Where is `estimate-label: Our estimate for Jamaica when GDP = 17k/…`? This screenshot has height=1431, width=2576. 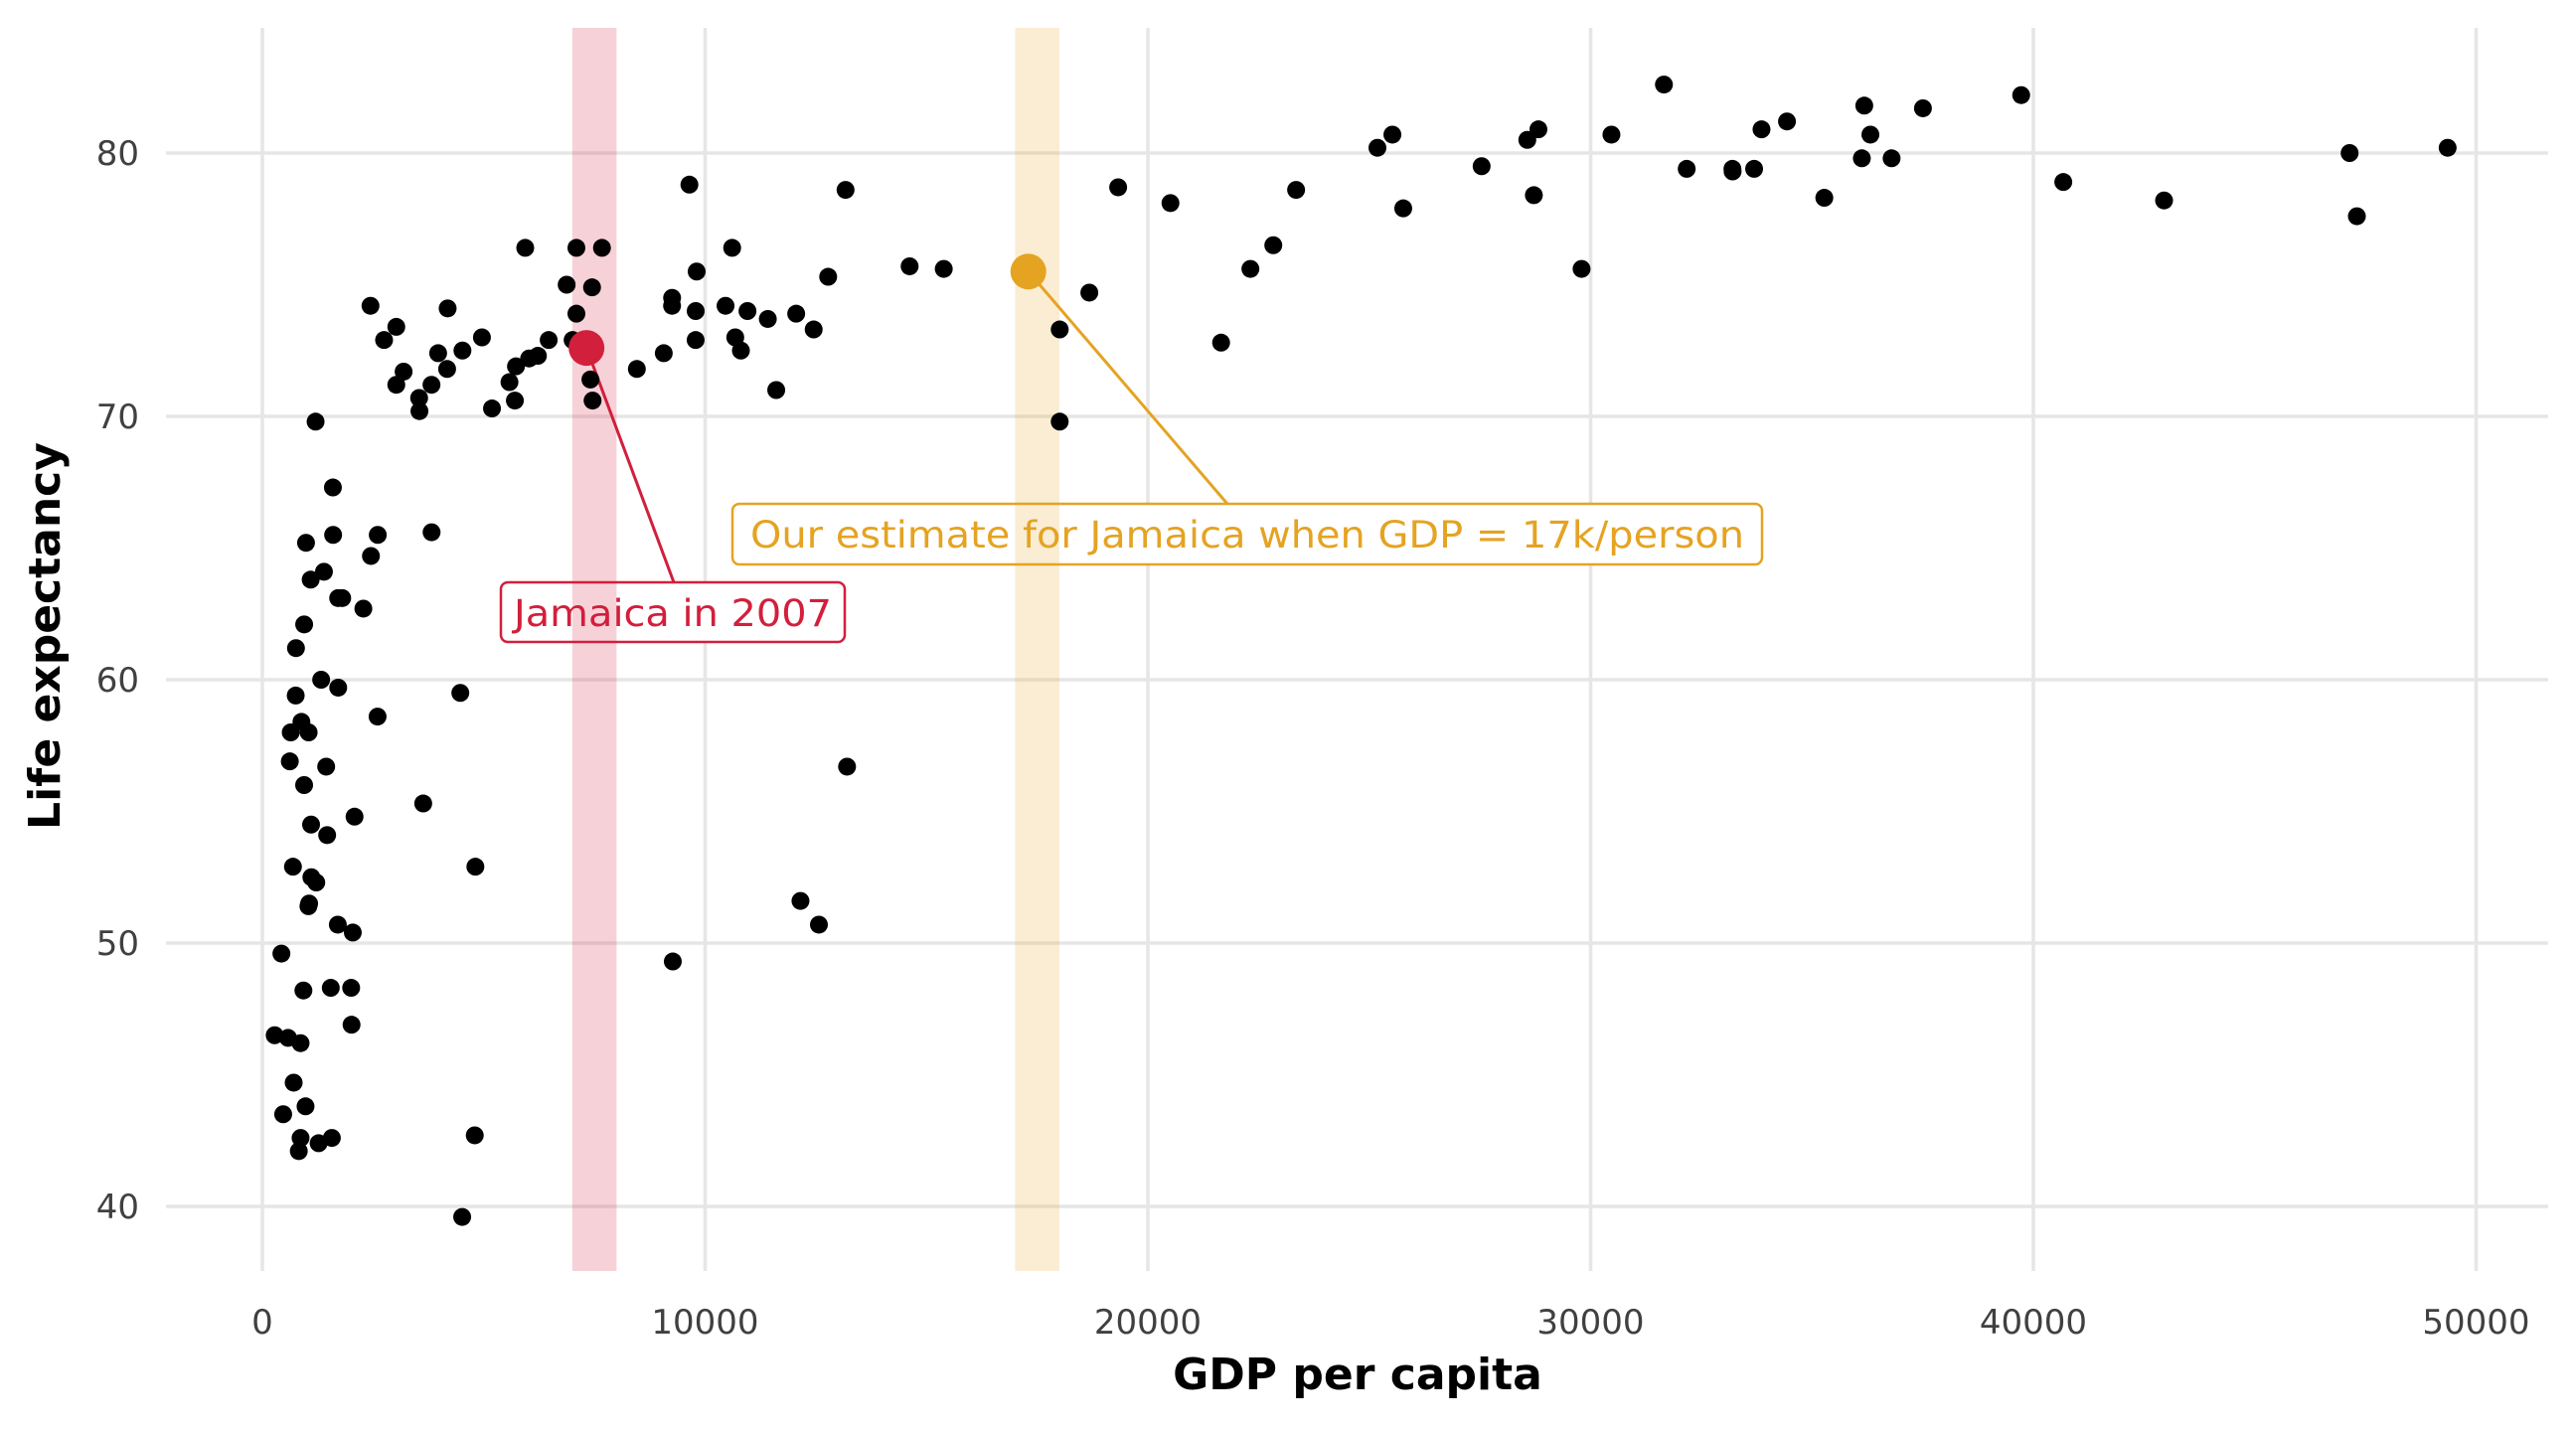 estimate-label: Our estimate for Jamaica when GDP = 17k/… is located at coordinates (1247, 535).